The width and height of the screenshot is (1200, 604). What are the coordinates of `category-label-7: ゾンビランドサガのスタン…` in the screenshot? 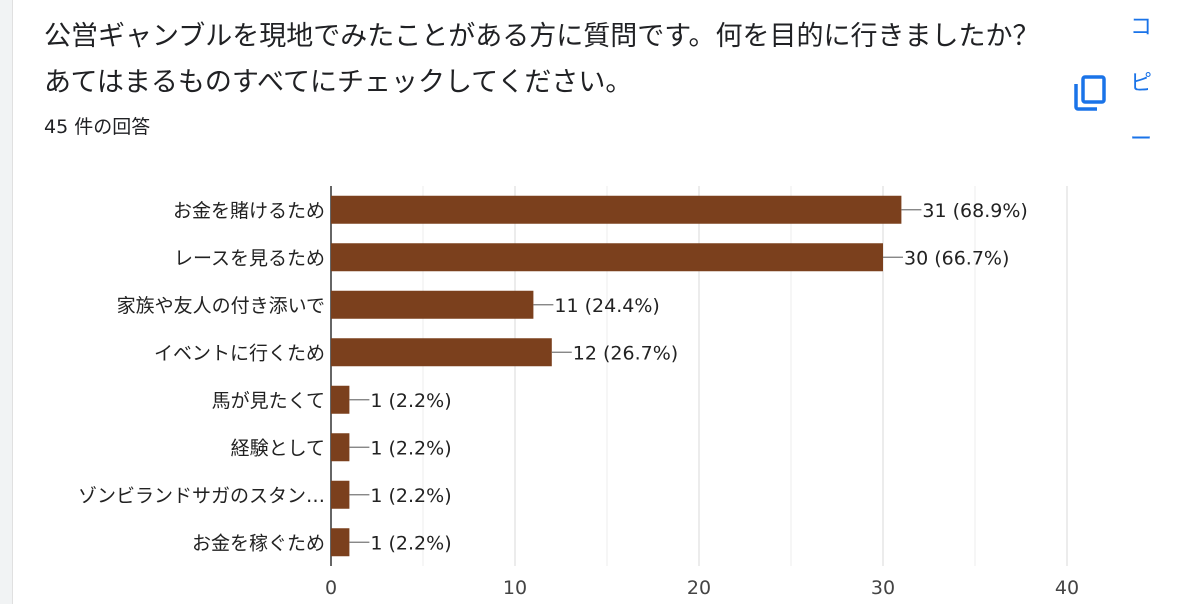 It's located at (201, 496).